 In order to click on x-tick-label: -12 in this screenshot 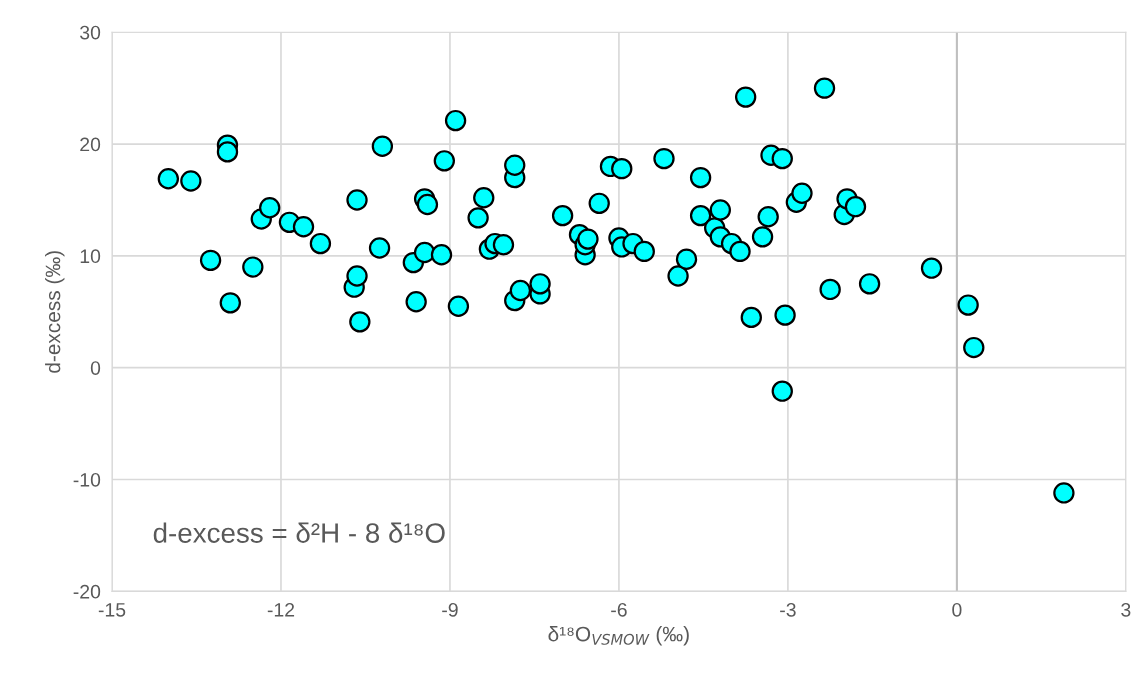, I will do `click(281, 609)`.